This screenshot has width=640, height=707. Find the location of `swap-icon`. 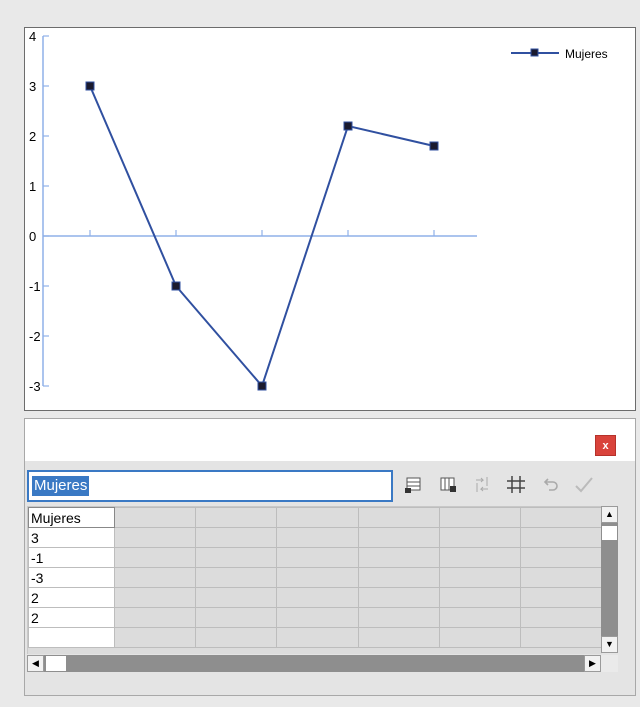

swap-icon is located at coordinates (482, 485).